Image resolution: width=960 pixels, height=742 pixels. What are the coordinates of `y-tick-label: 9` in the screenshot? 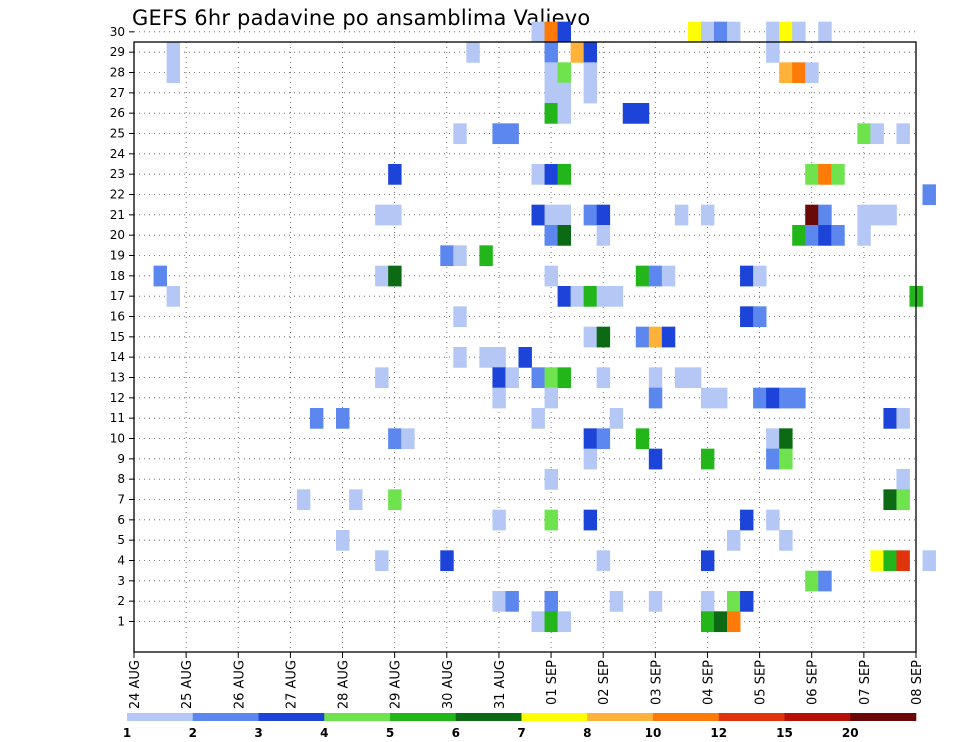 It's located at (121, 459).